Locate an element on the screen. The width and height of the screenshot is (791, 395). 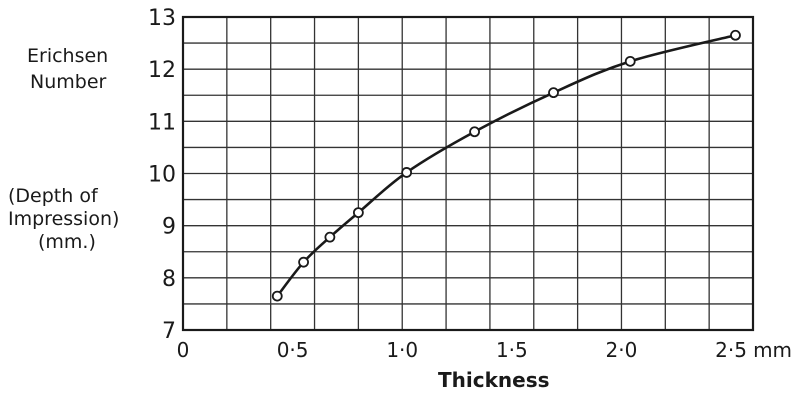
ylabel-line-mm: (mm.) is located at coordinates (67, 242).